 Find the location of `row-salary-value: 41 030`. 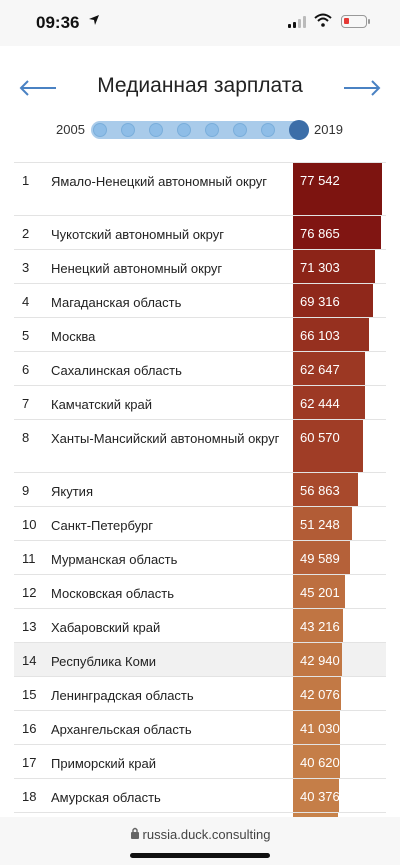

row-salary-value: 41 030 is located at coordinates (320, 728).